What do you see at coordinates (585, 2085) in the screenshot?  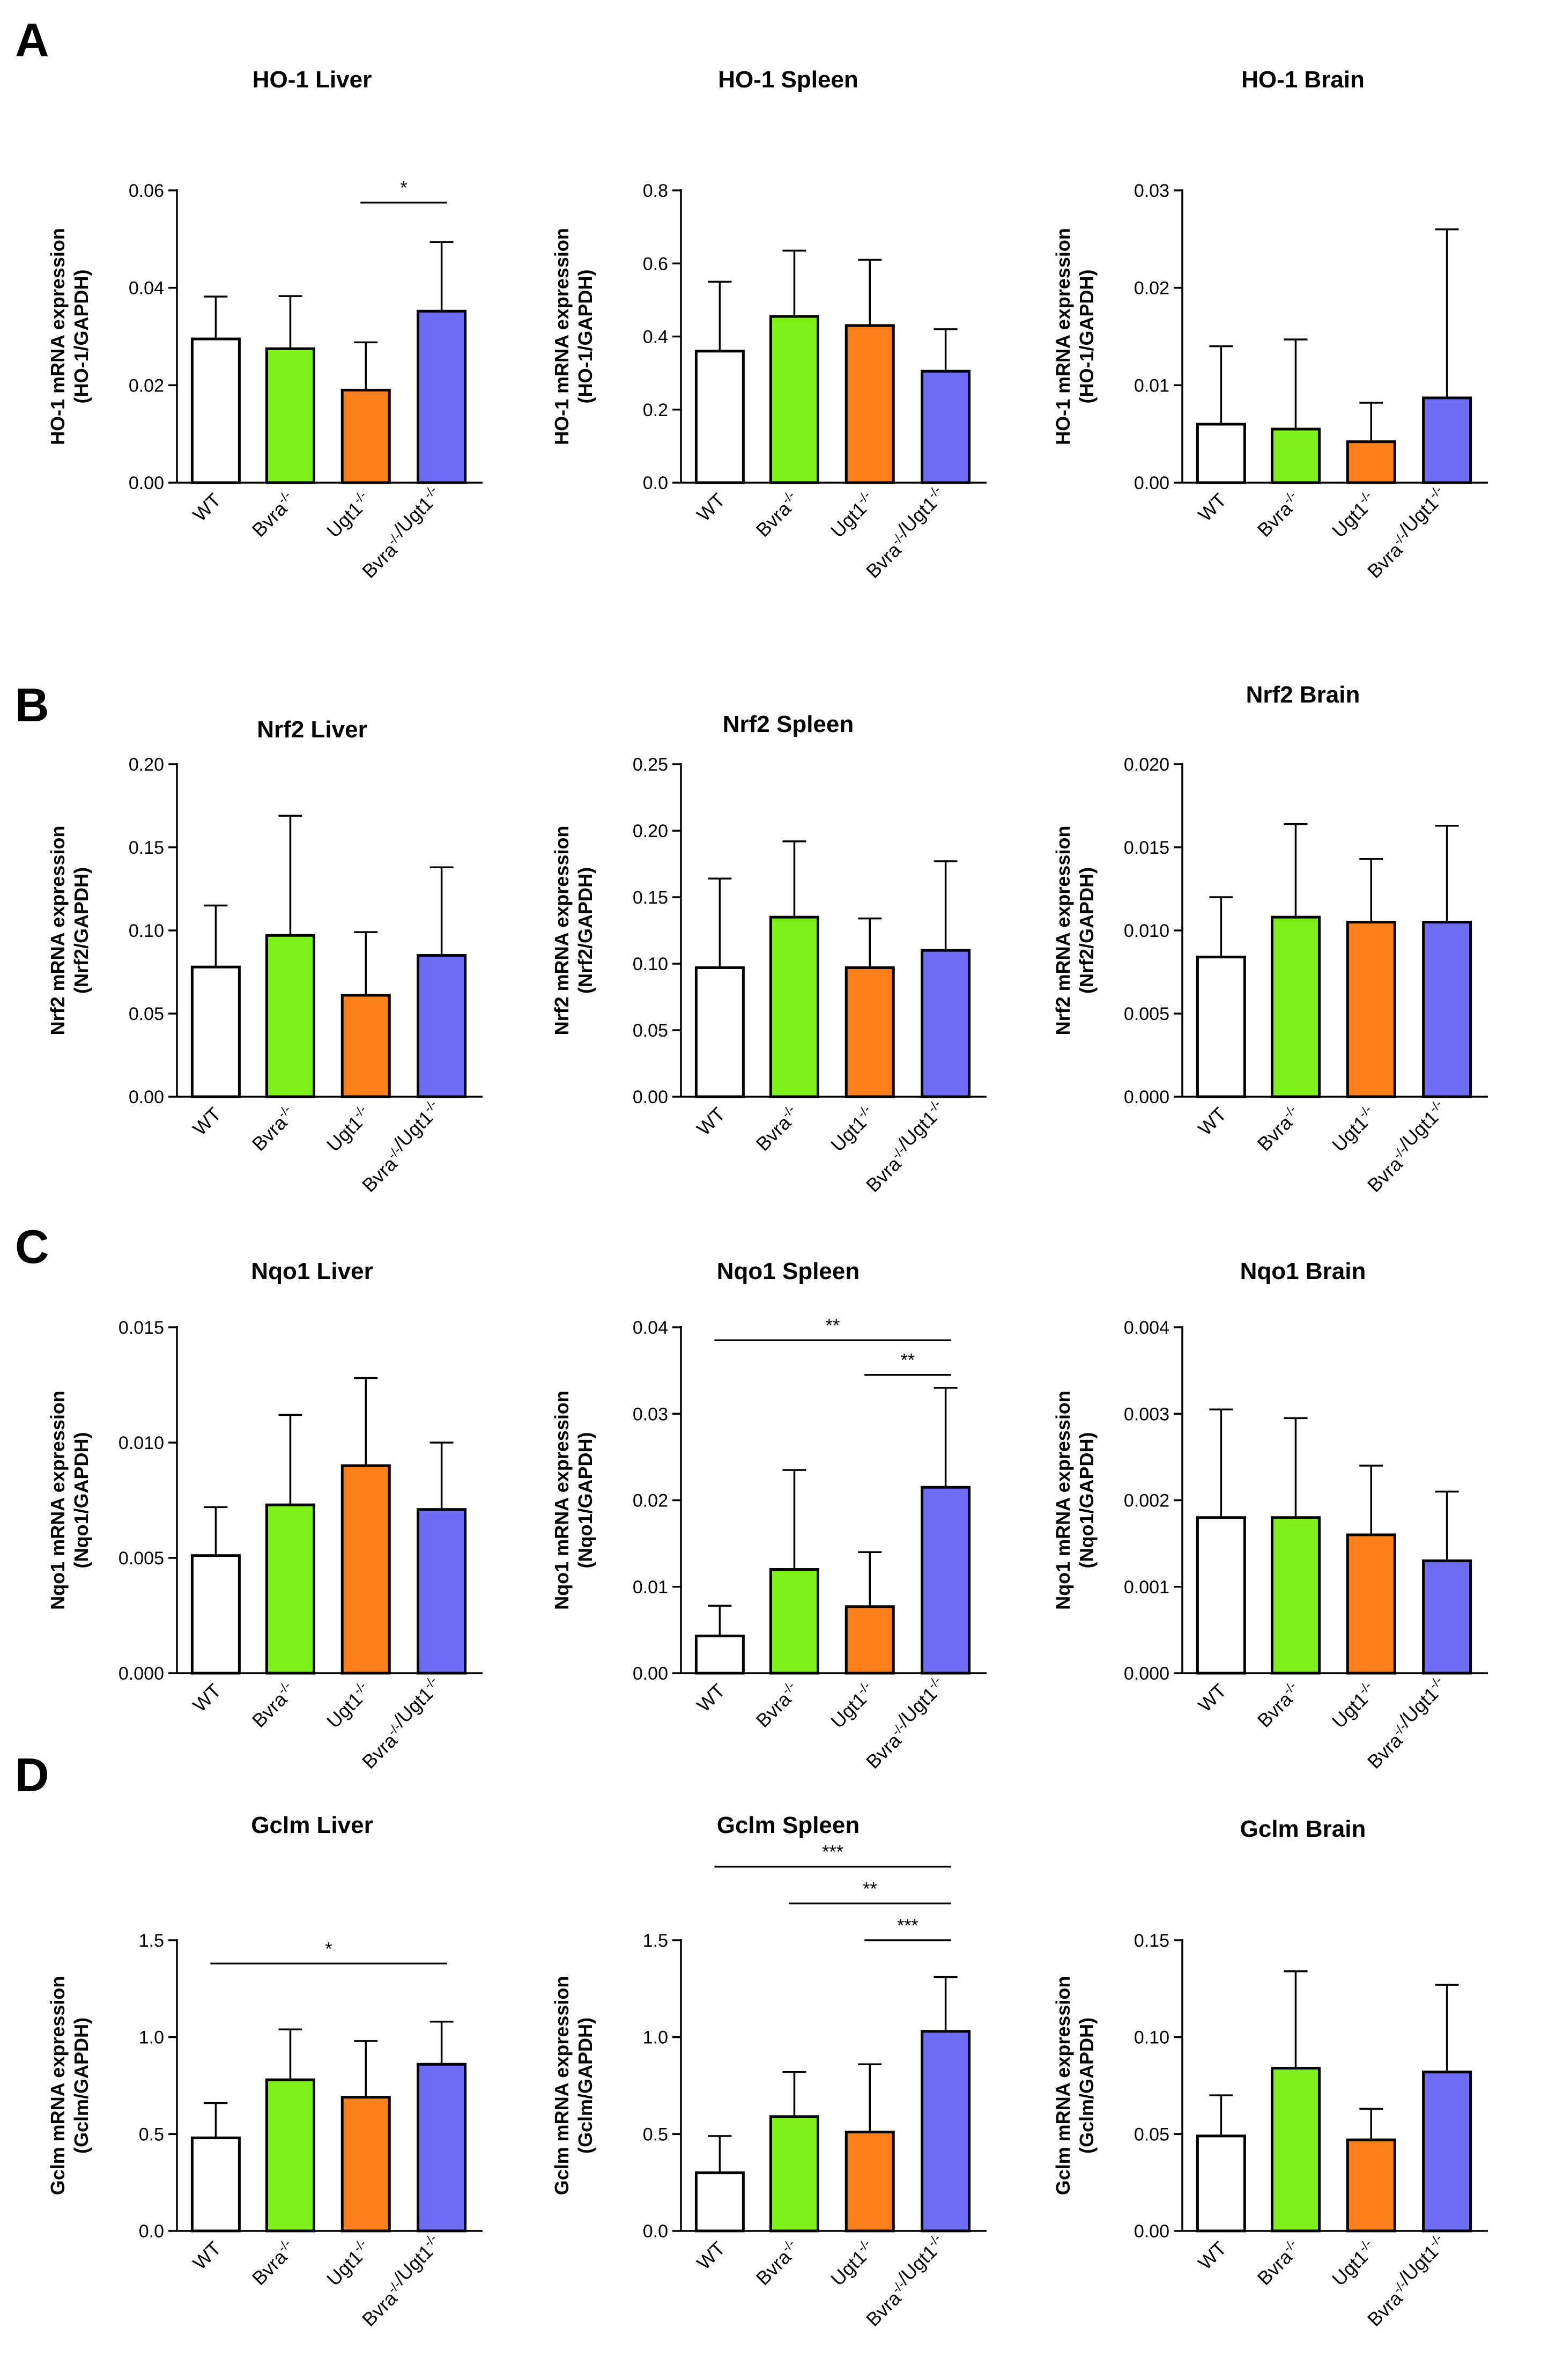 I see `y-axis-label-line2: (Gclm/GAPDH)` at bounding box center [585, 2085].